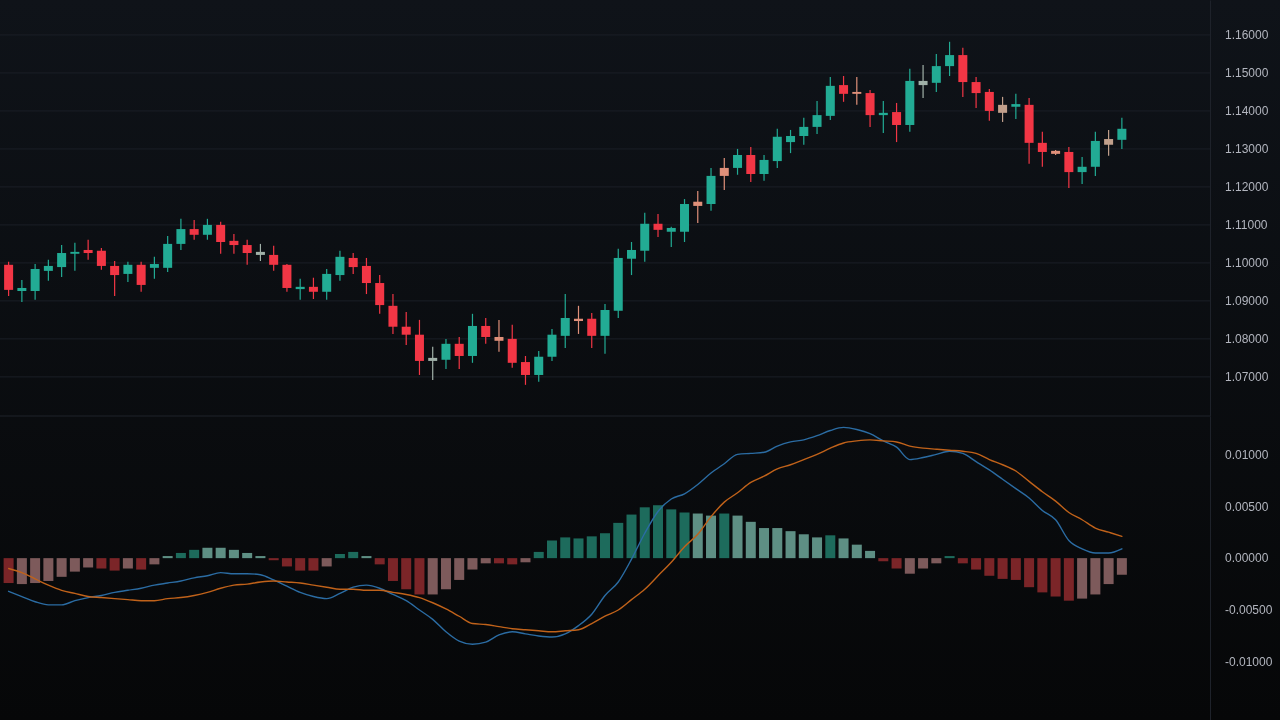  I want to click on y-tick-label: 1.07000, so click(1247, 377).